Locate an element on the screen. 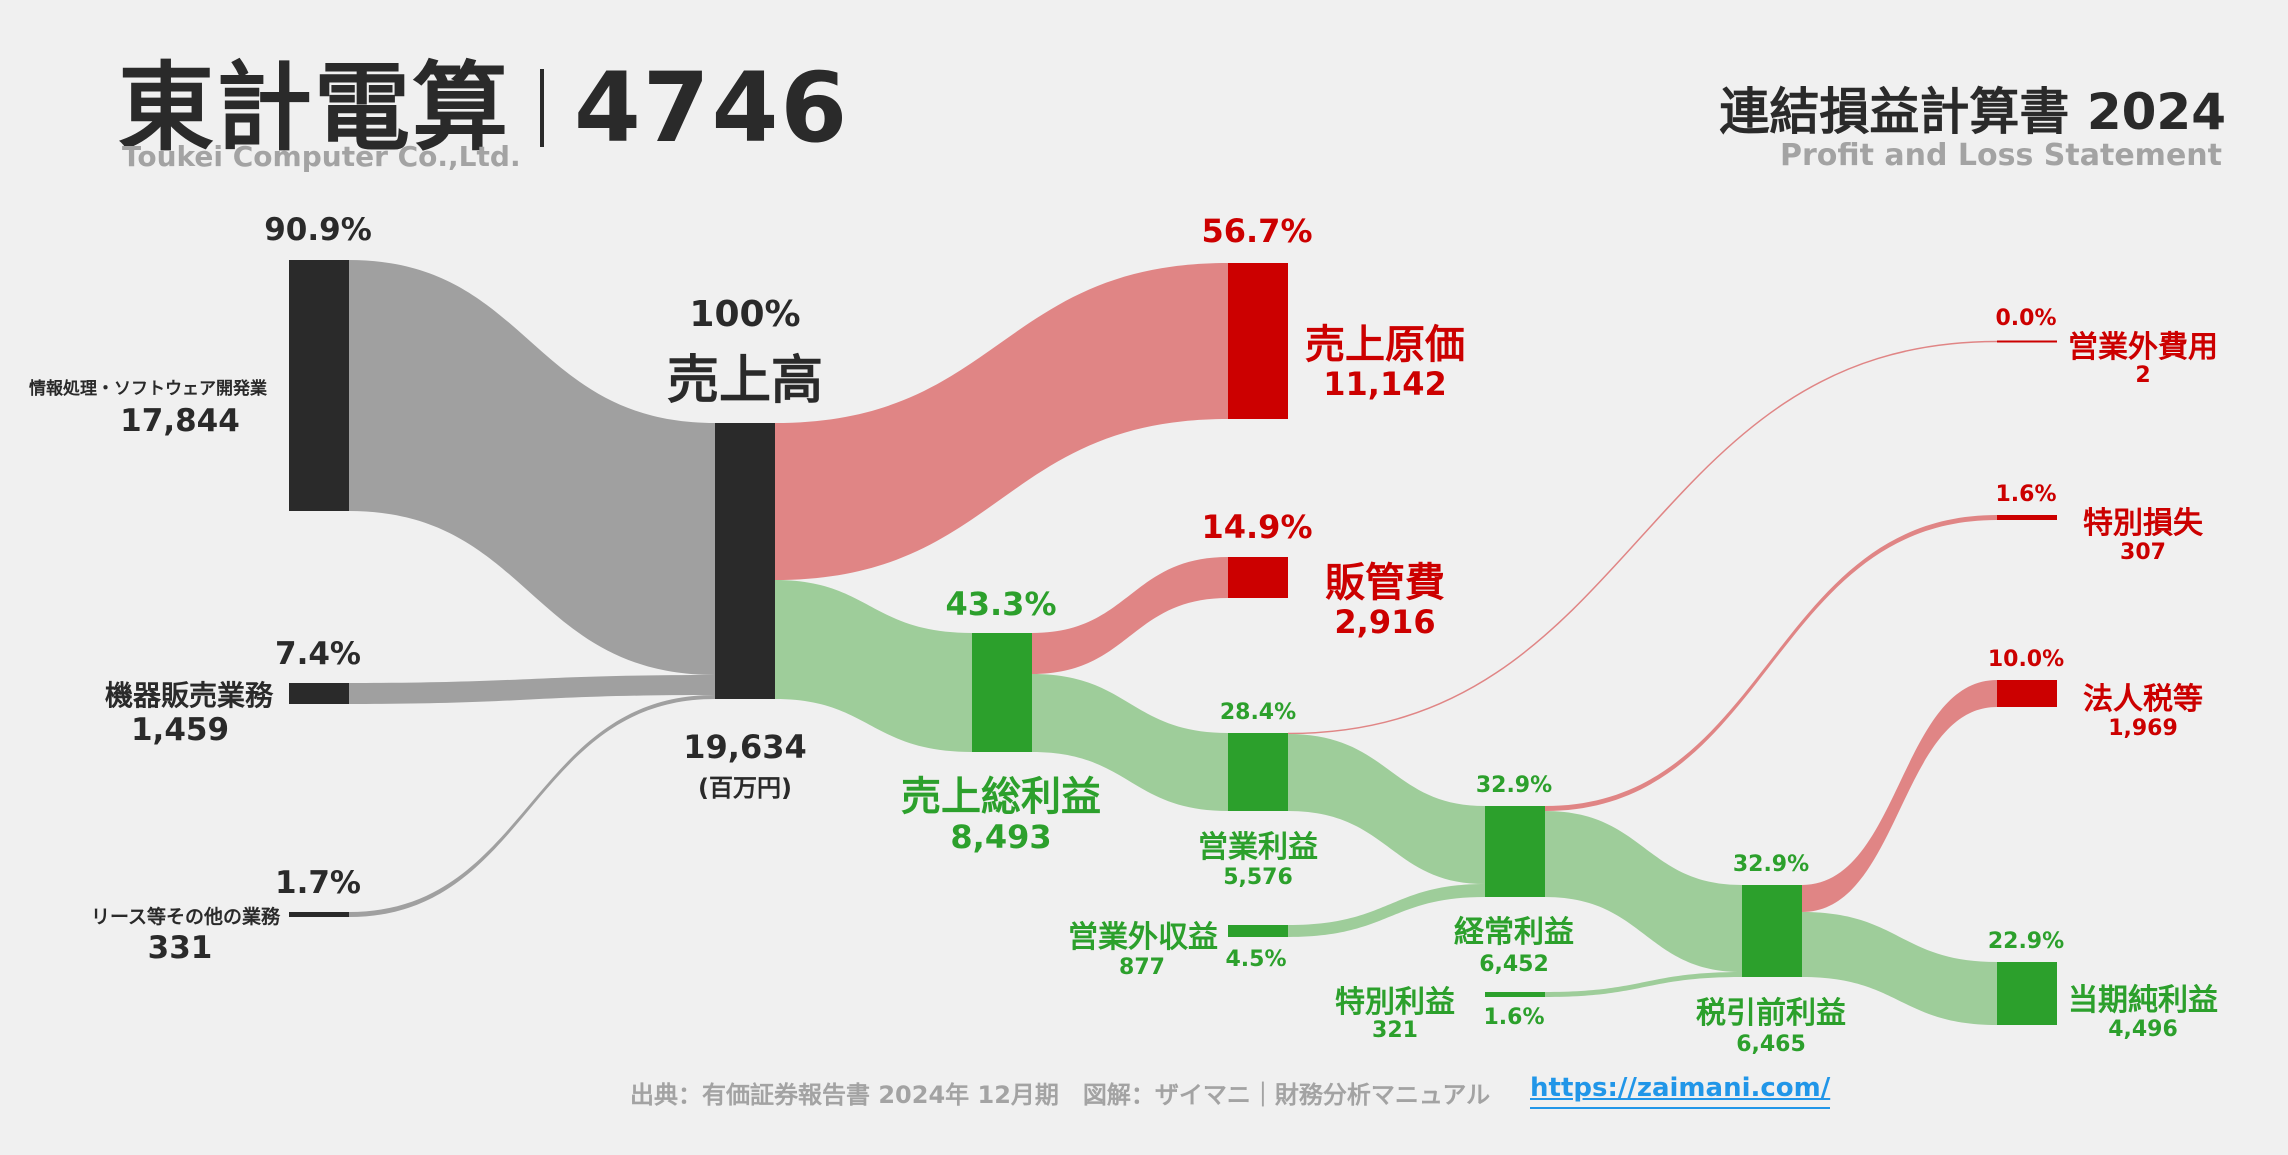 The width and height of the screenshot is (2288, 1155). flow-revenue-grossprofit is located at coordinates (873, 666).